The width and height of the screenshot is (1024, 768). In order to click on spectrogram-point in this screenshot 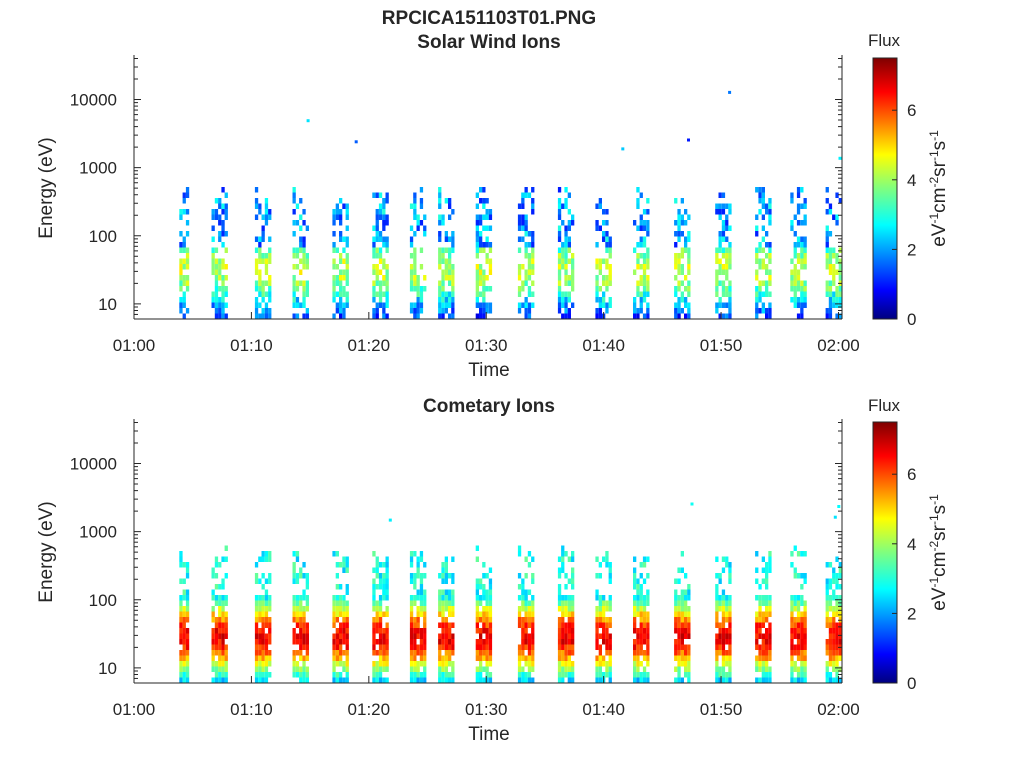, I will do `click(730, 92)`.